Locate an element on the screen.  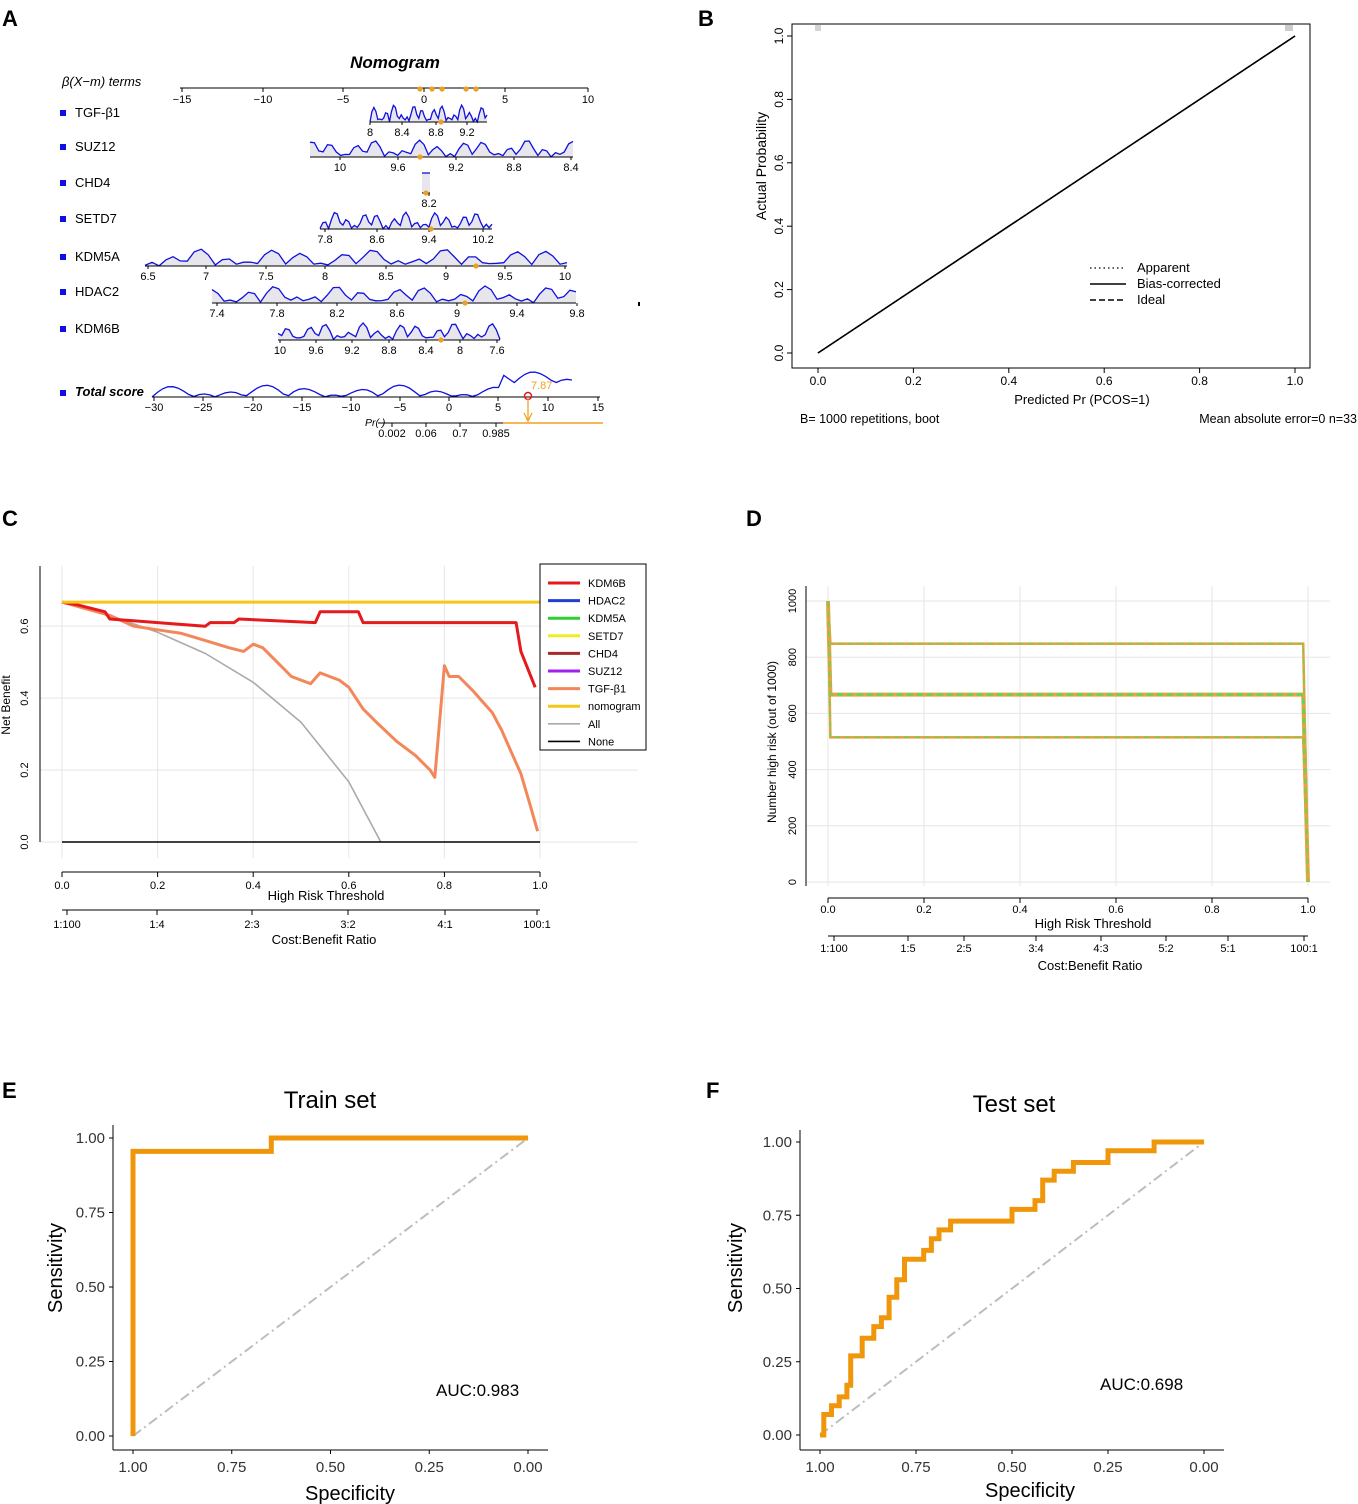
calibration-plot-frame is located at coordinates (1051, 196).